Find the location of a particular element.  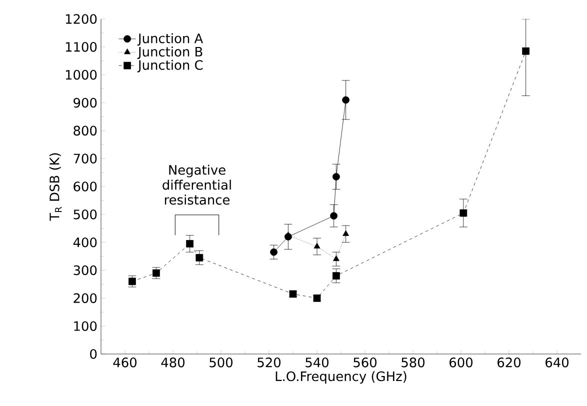

x-axis-title: L.O.Frequency (GHz) is located at coordinates (341, 377).